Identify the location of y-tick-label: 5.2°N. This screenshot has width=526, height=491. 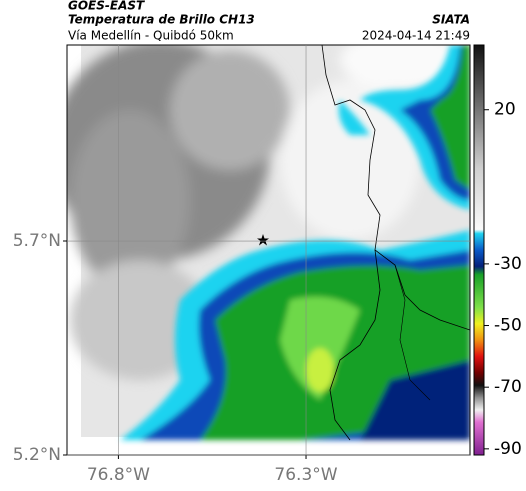
(37, 455).